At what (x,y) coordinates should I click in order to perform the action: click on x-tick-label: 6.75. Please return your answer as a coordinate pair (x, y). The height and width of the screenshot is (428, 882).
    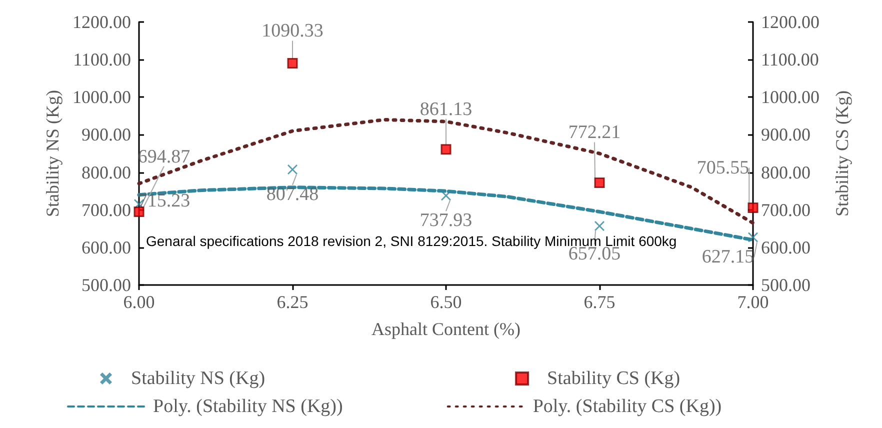
    Looking at the image, I should click on (600, 302).